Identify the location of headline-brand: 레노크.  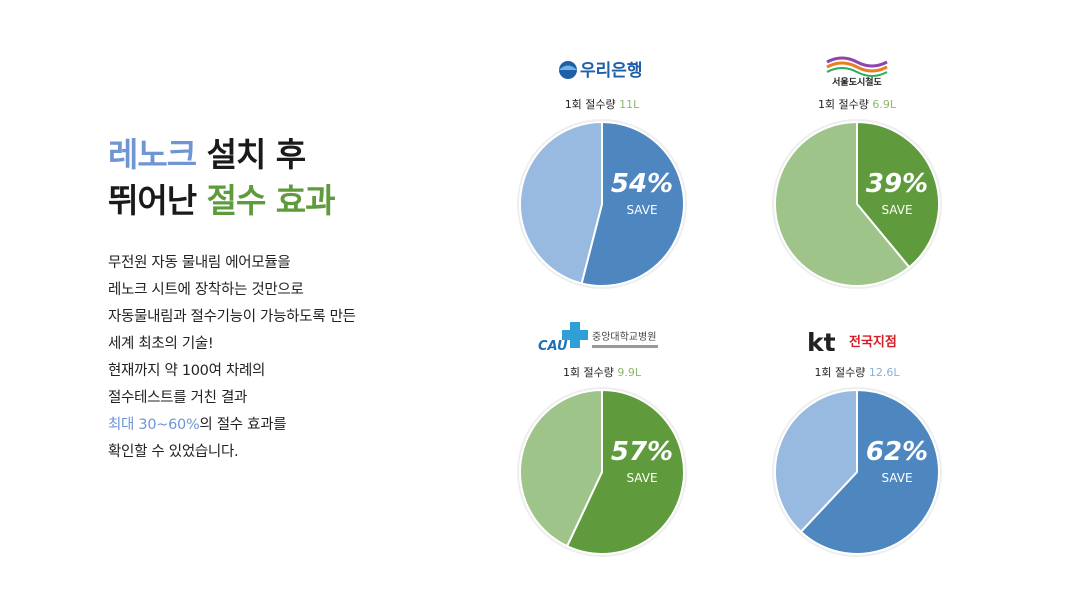
(152, 154).